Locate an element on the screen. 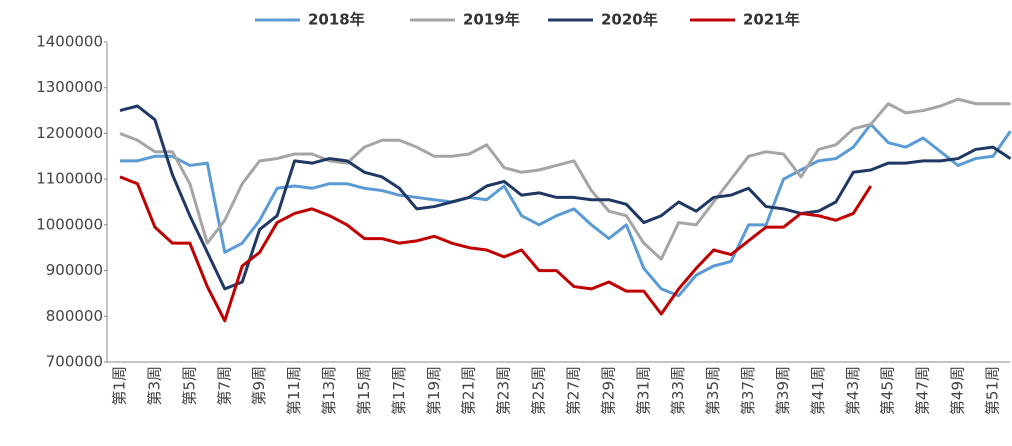  y-tick-label: 1200000 is located at coordinates (69, 133).